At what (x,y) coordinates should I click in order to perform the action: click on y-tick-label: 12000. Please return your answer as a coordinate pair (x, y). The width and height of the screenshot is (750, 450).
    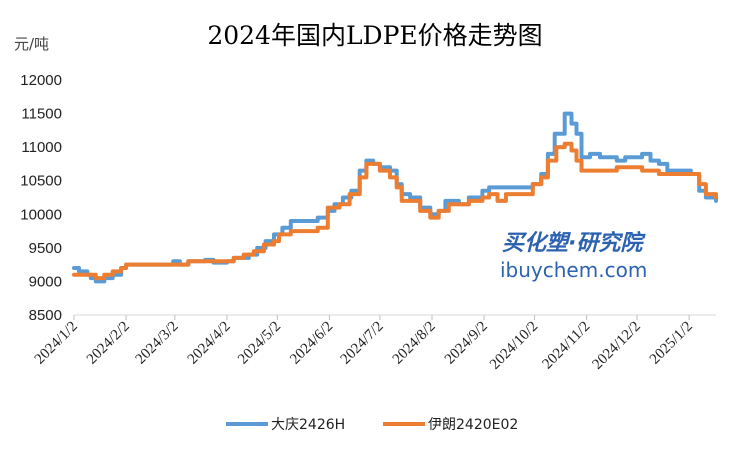
    Looking at the image, I should click on (41, 80).